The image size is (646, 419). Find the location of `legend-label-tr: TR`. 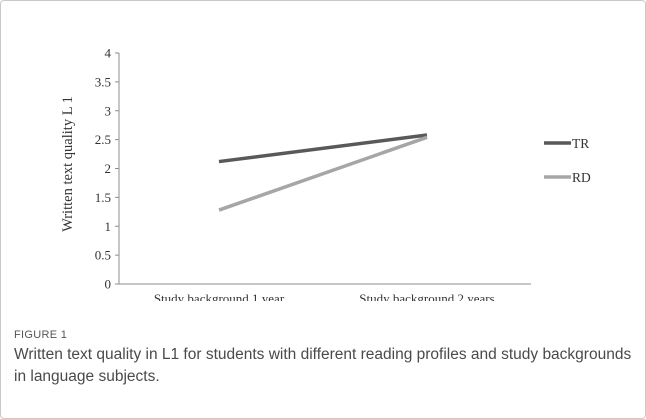

legend-label-tr: TR is located at coordinates (580, 143).